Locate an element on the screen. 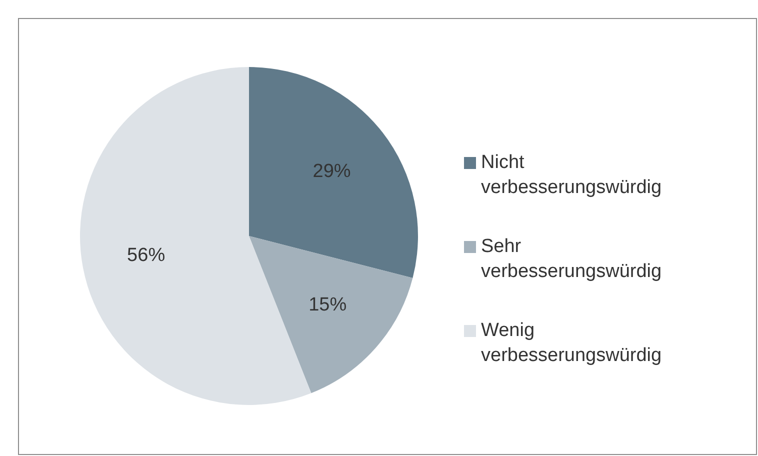 The width and height of the screenshot is (758, 456). legend-label: Sehr verbesserungswürdig is located at coordinates (572, 259).